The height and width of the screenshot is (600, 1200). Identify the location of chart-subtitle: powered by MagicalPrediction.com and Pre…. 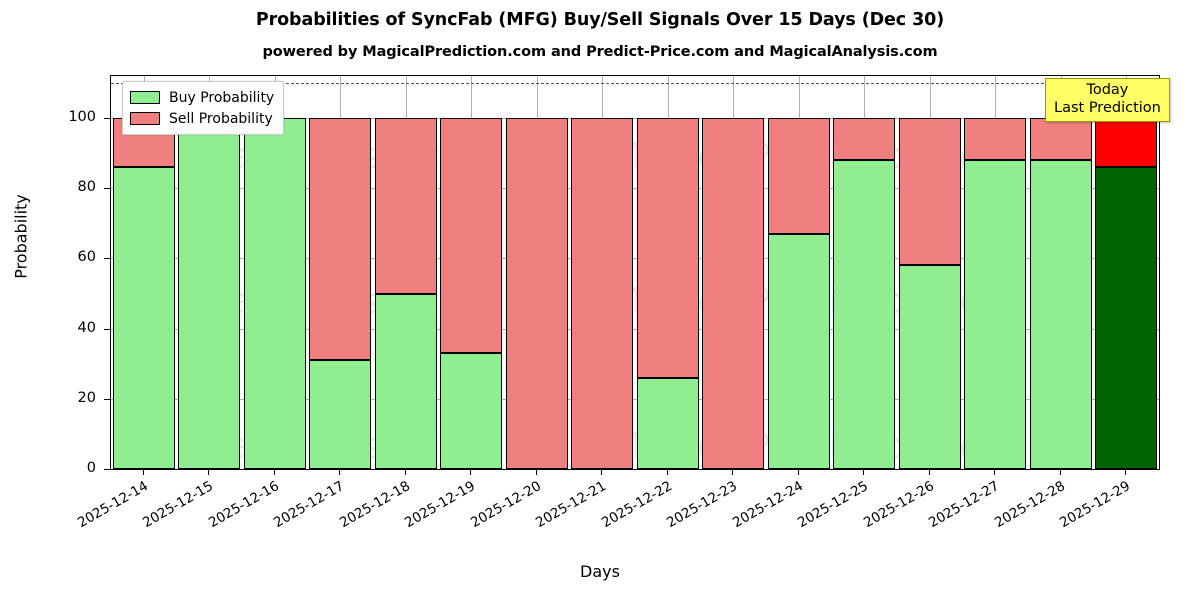
(600, 52).